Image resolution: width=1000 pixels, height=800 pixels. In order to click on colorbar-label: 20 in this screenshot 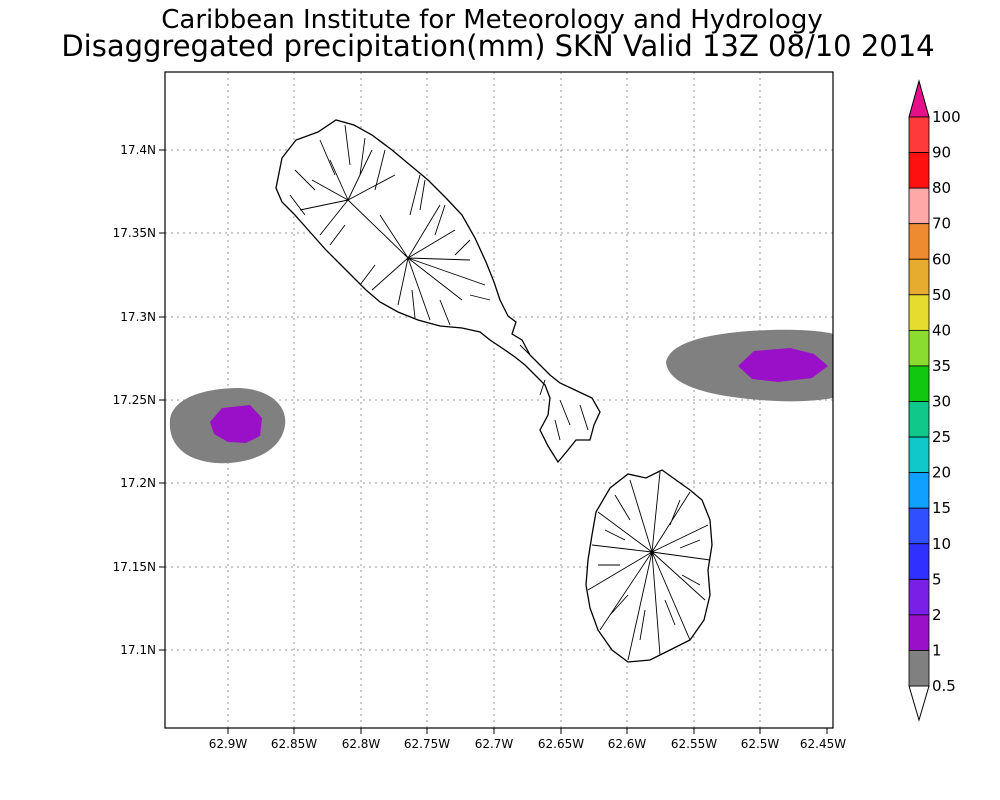, I will do `click(941, 473)`.